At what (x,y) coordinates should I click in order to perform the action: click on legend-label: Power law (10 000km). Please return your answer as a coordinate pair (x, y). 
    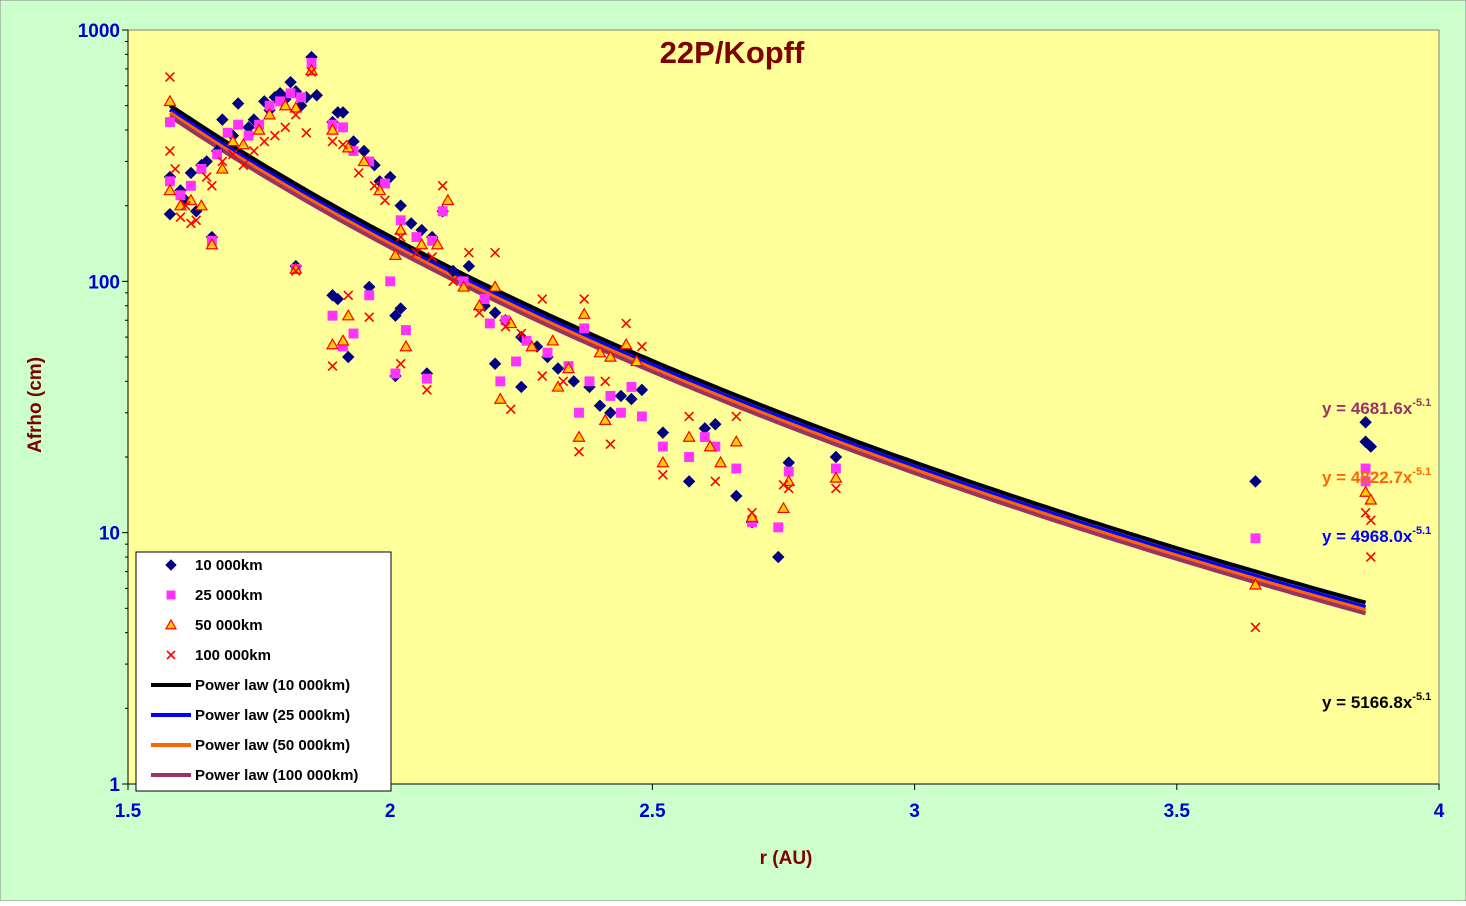
    Looking at the image, I should click on (272, 685).